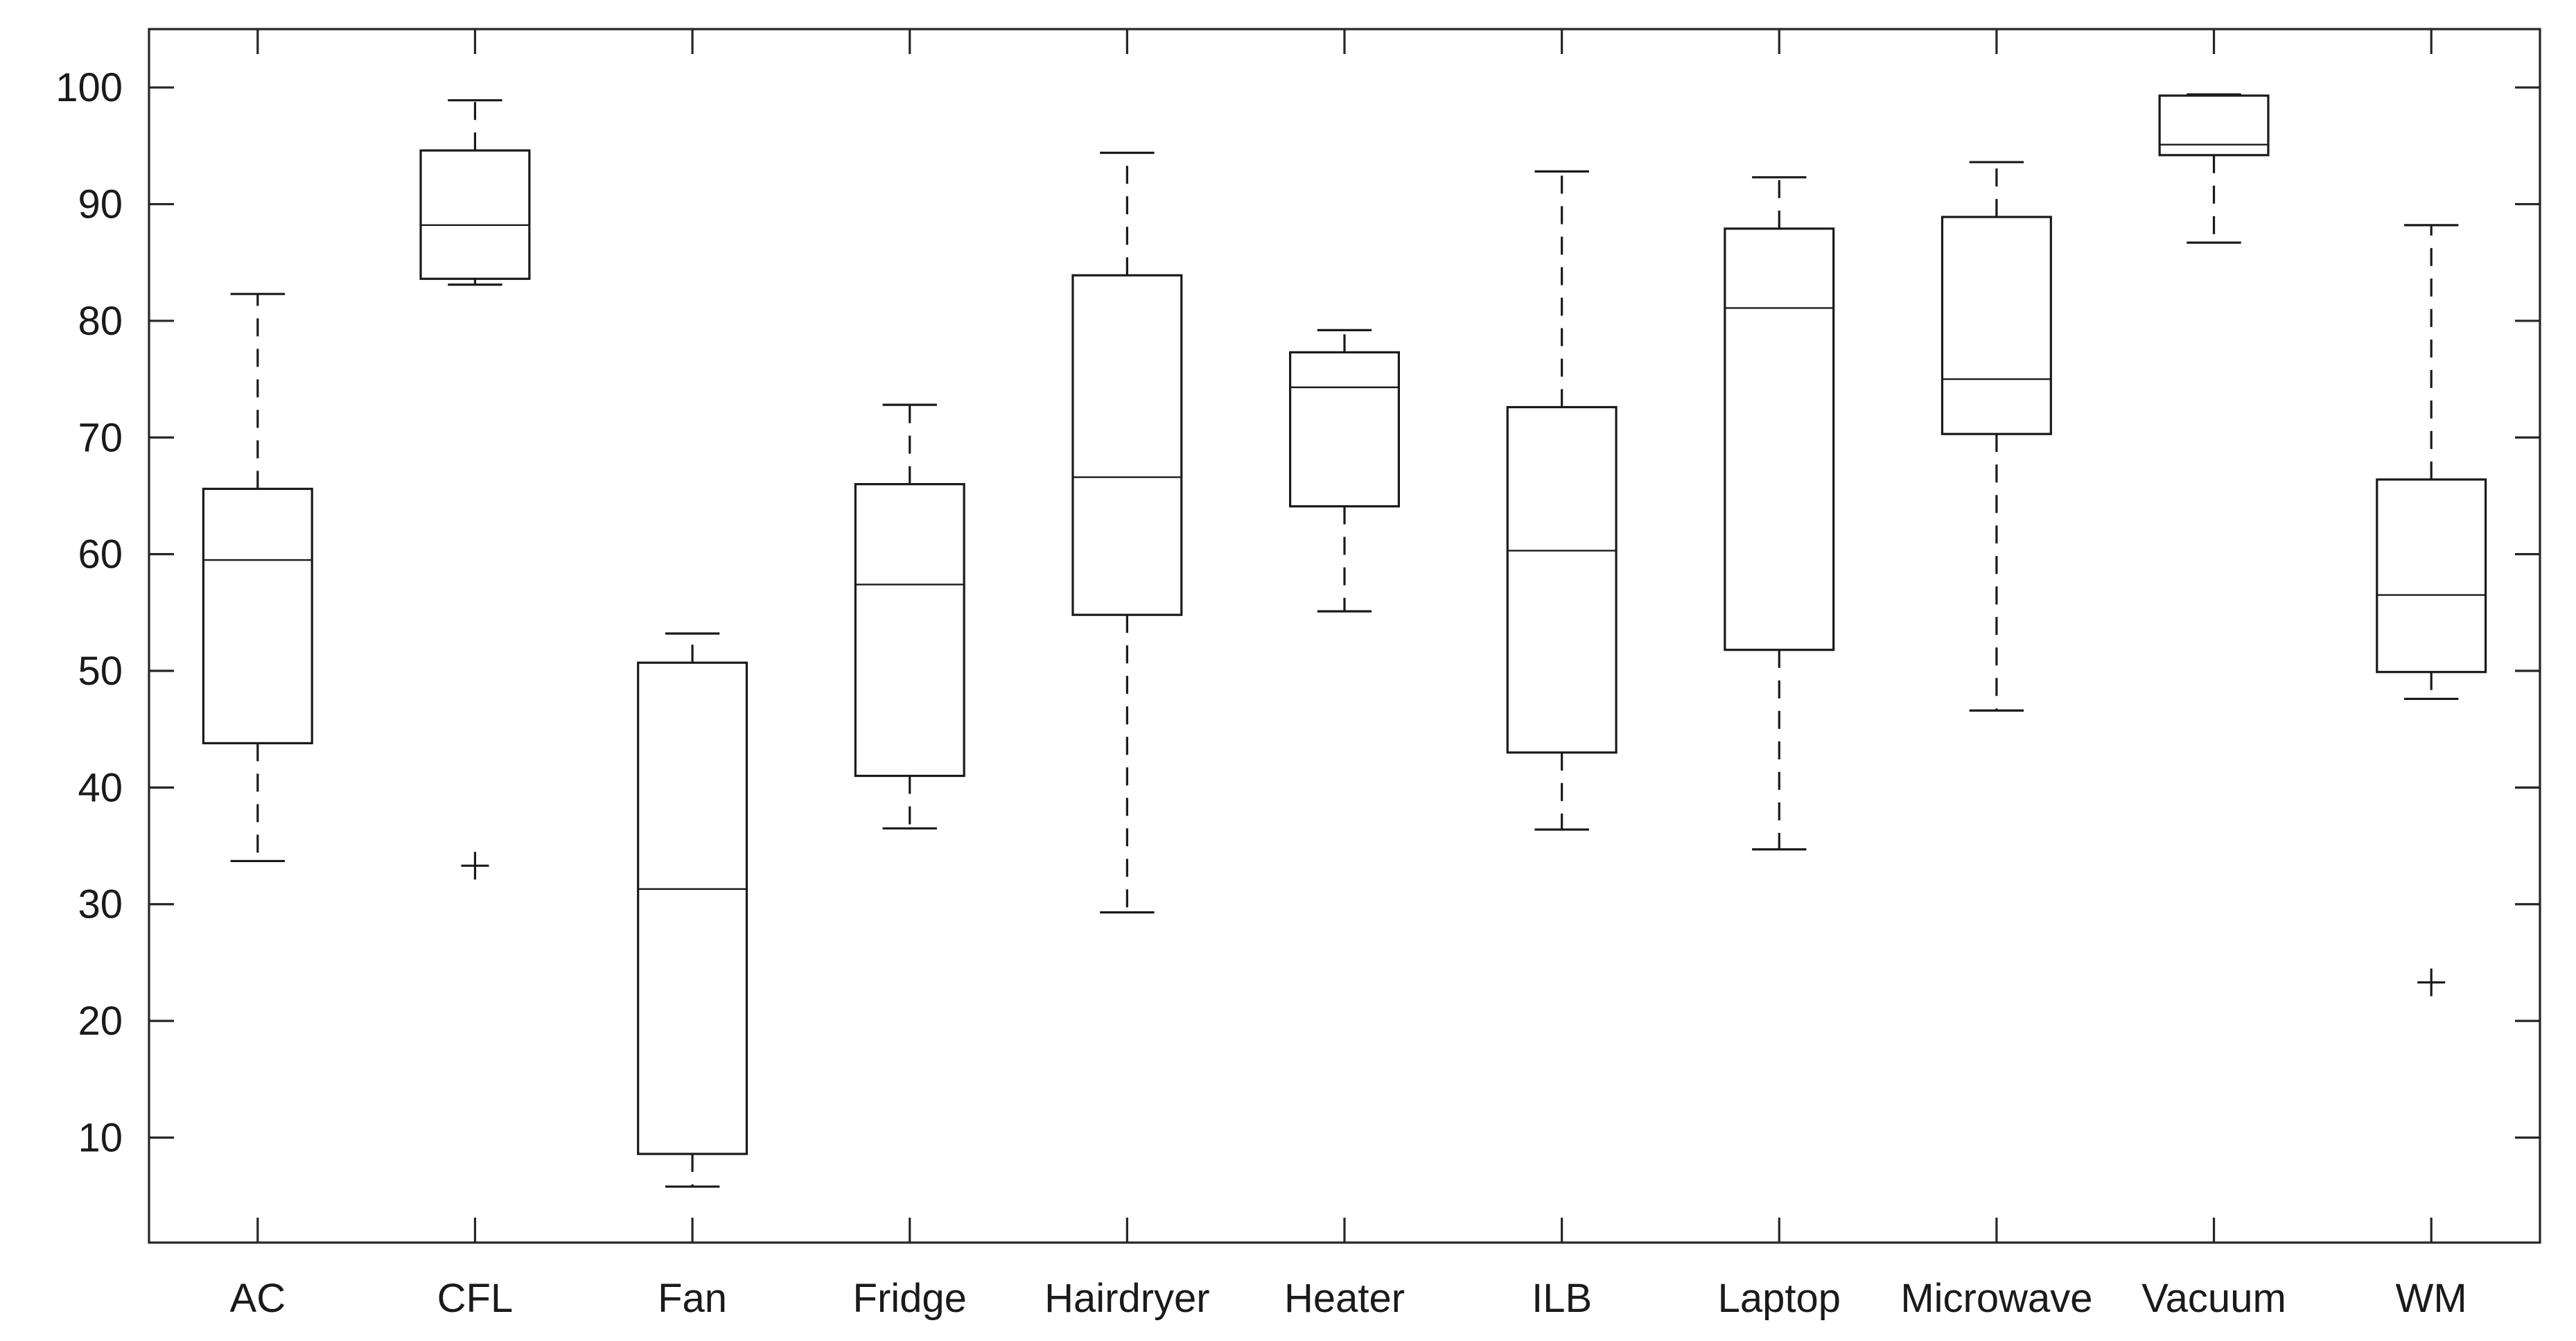 The width and height of the screenshot is (2576, 1341). I want to click on y-tick-label: 10, so click(100, 1138).